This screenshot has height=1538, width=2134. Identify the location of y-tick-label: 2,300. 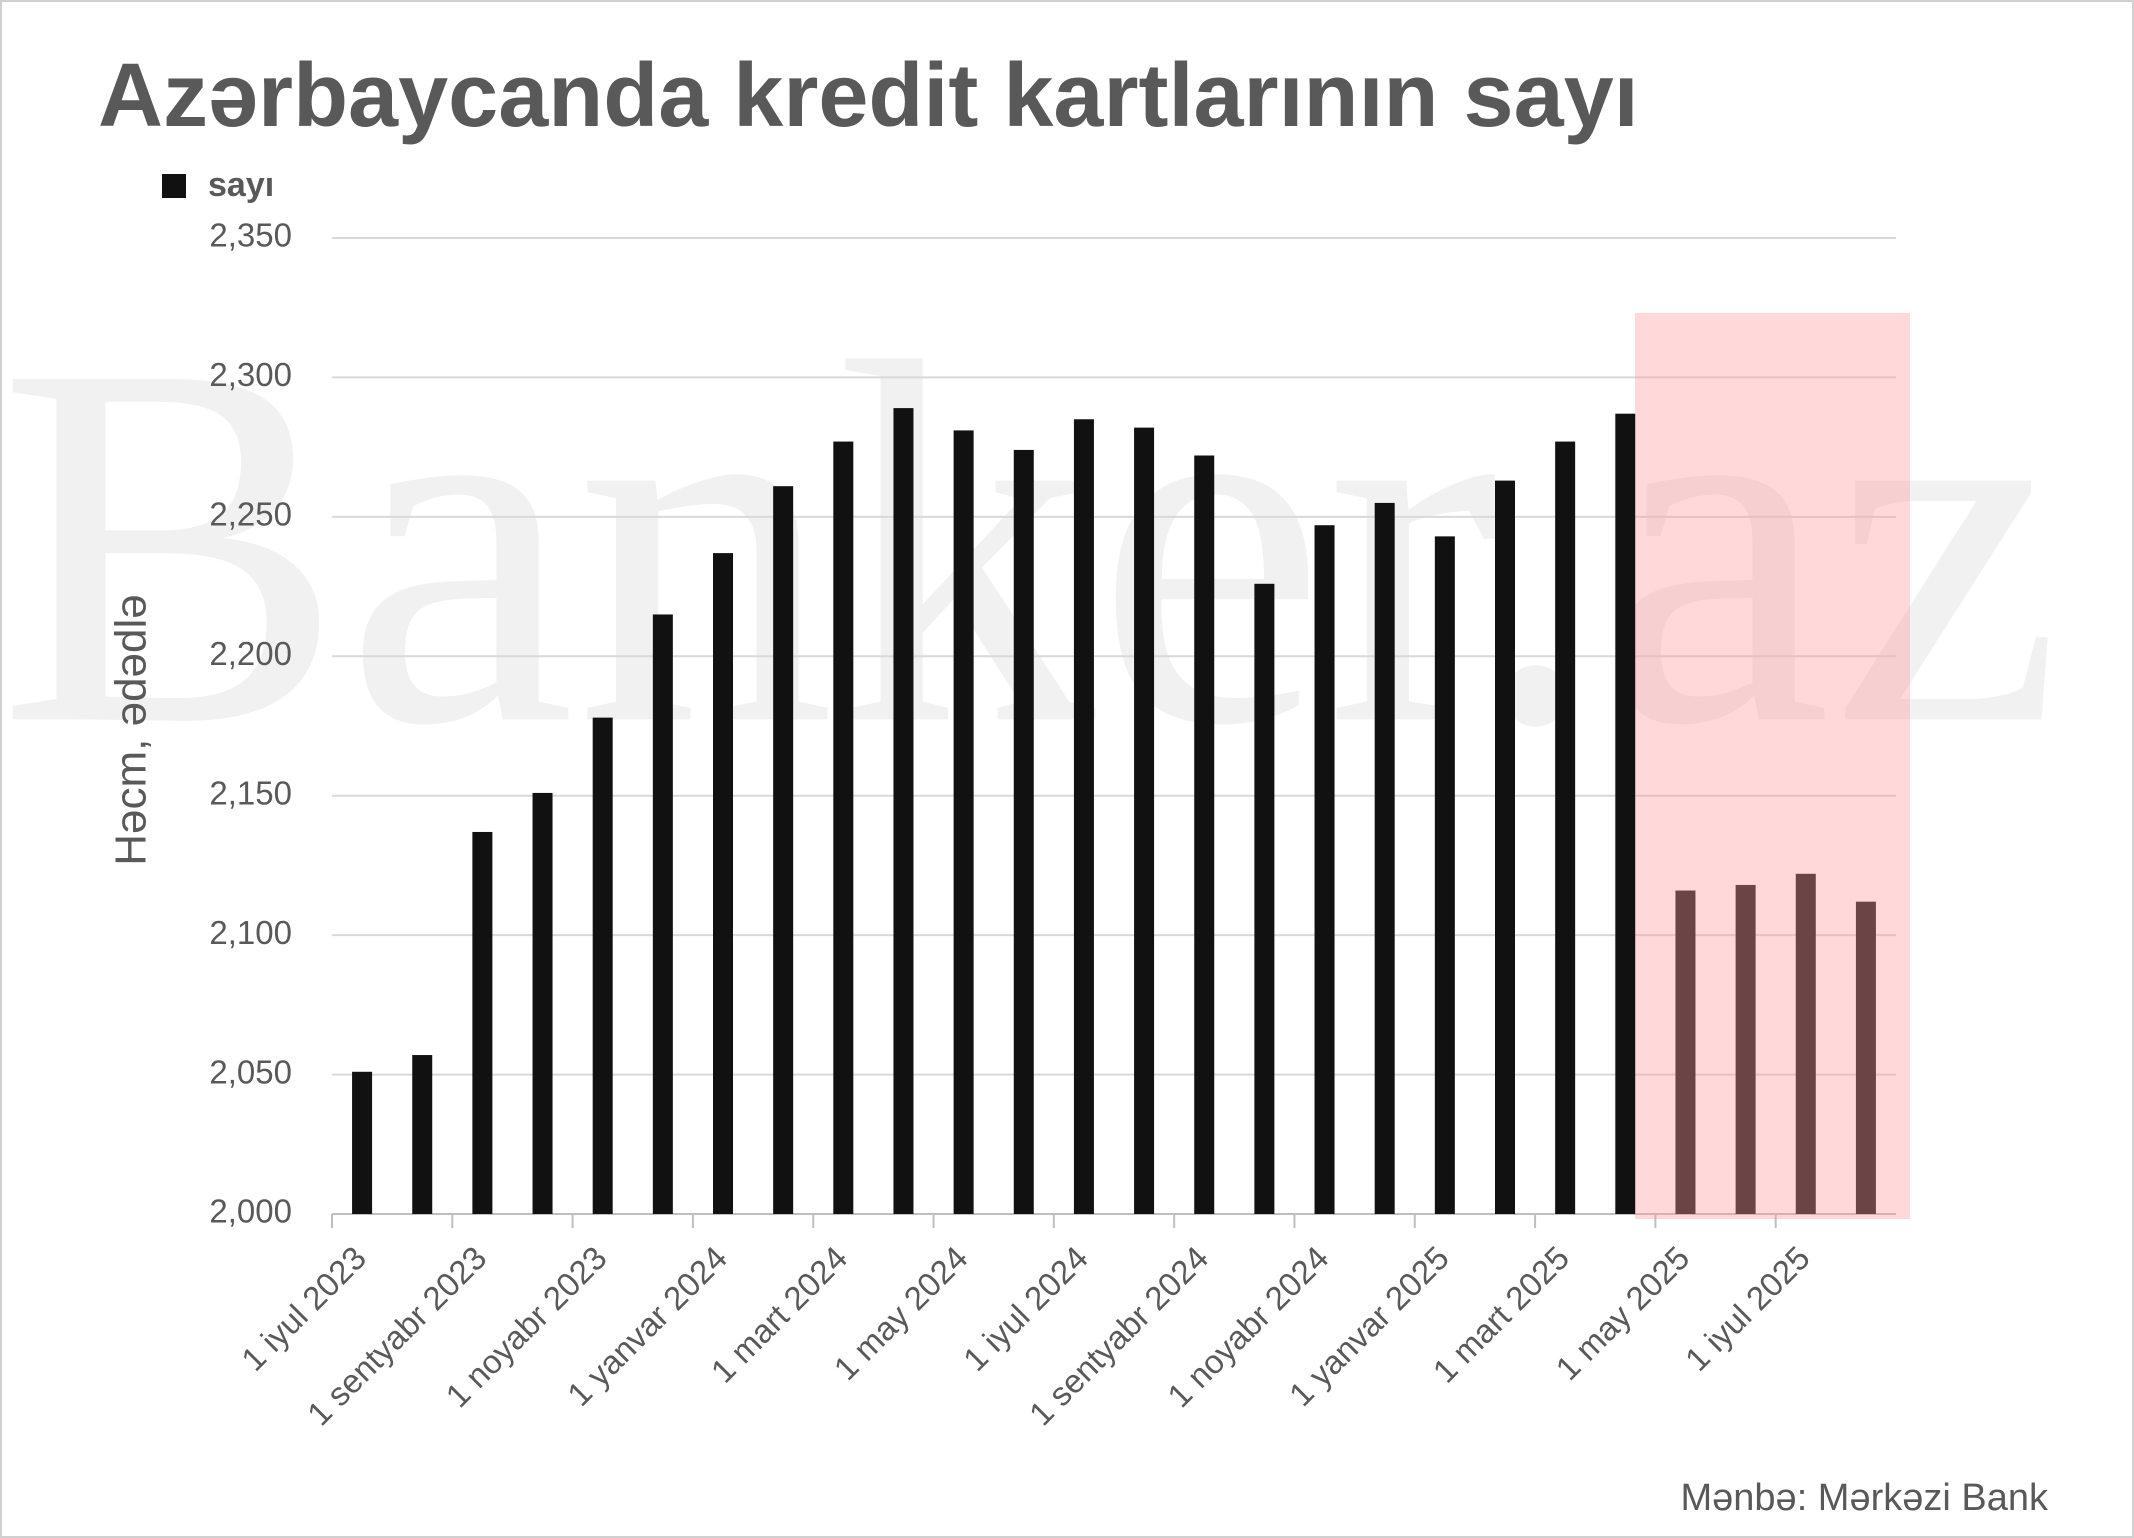
(250, 374).